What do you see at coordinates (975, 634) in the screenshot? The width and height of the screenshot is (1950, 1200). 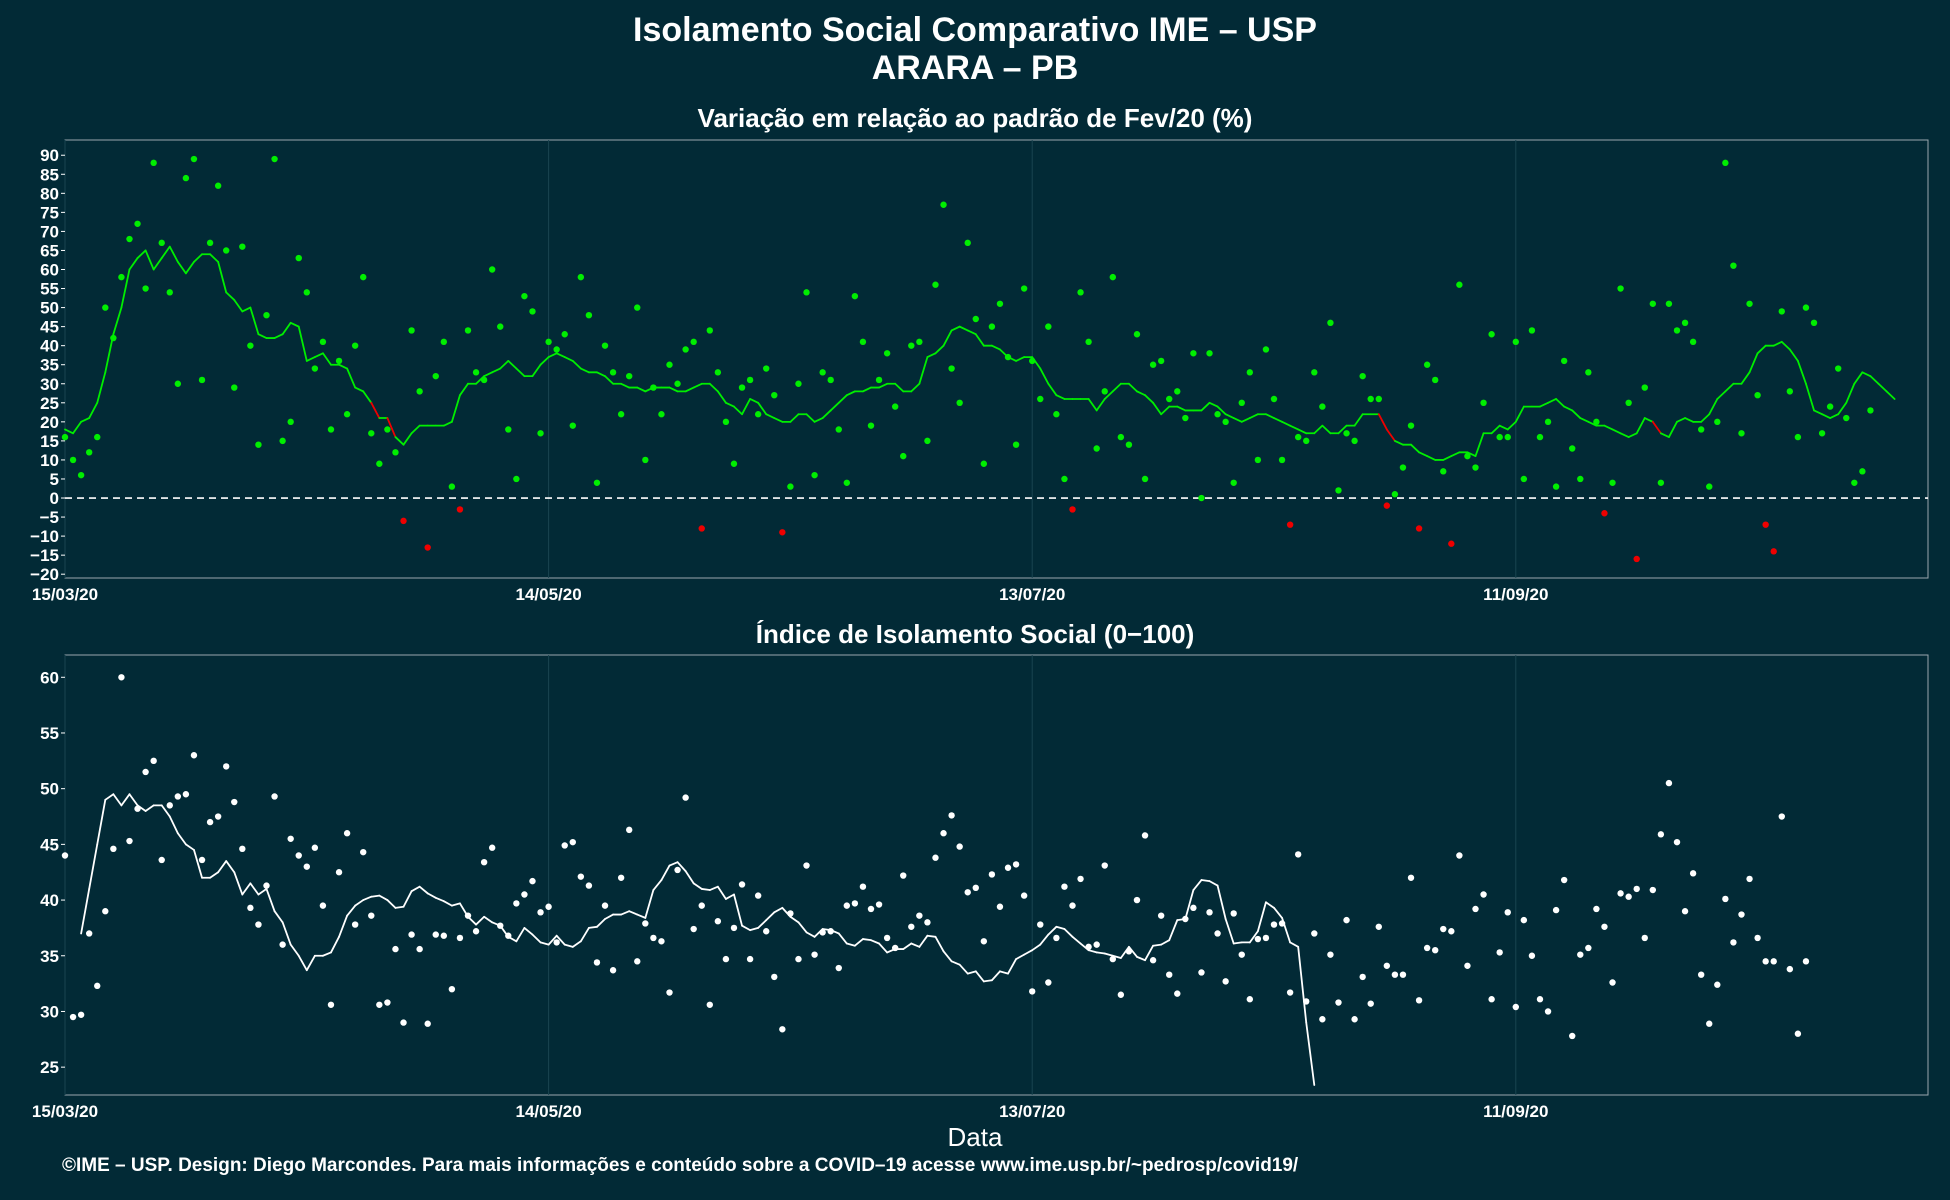 I see `panel-2-title: Índice de Isolamento Social (0−100)` at bounding box center [975, 634].